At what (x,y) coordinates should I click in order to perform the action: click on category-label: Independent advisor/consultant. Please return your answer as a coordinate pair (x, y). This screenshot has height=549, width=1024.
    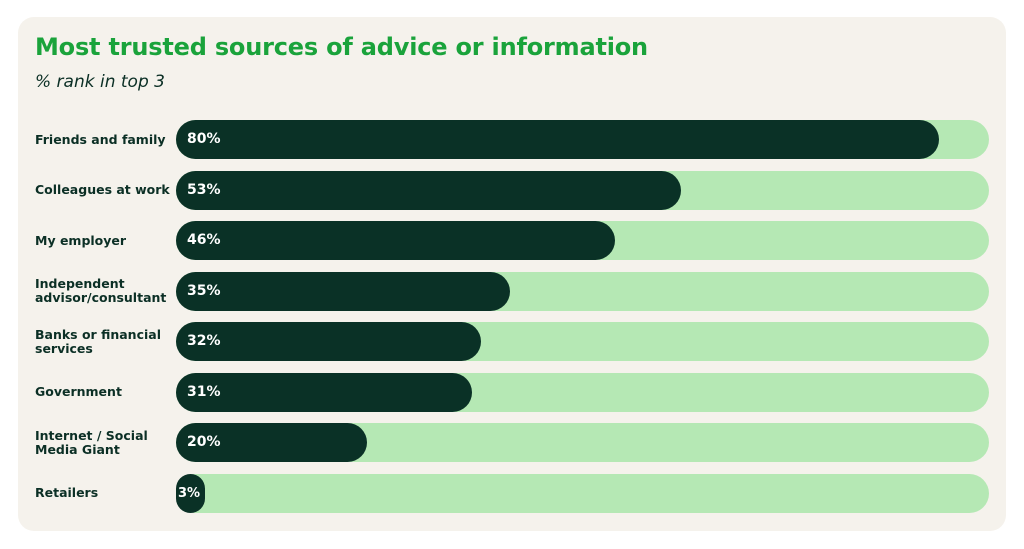
    Looking at the image, I should click on (101, 290).